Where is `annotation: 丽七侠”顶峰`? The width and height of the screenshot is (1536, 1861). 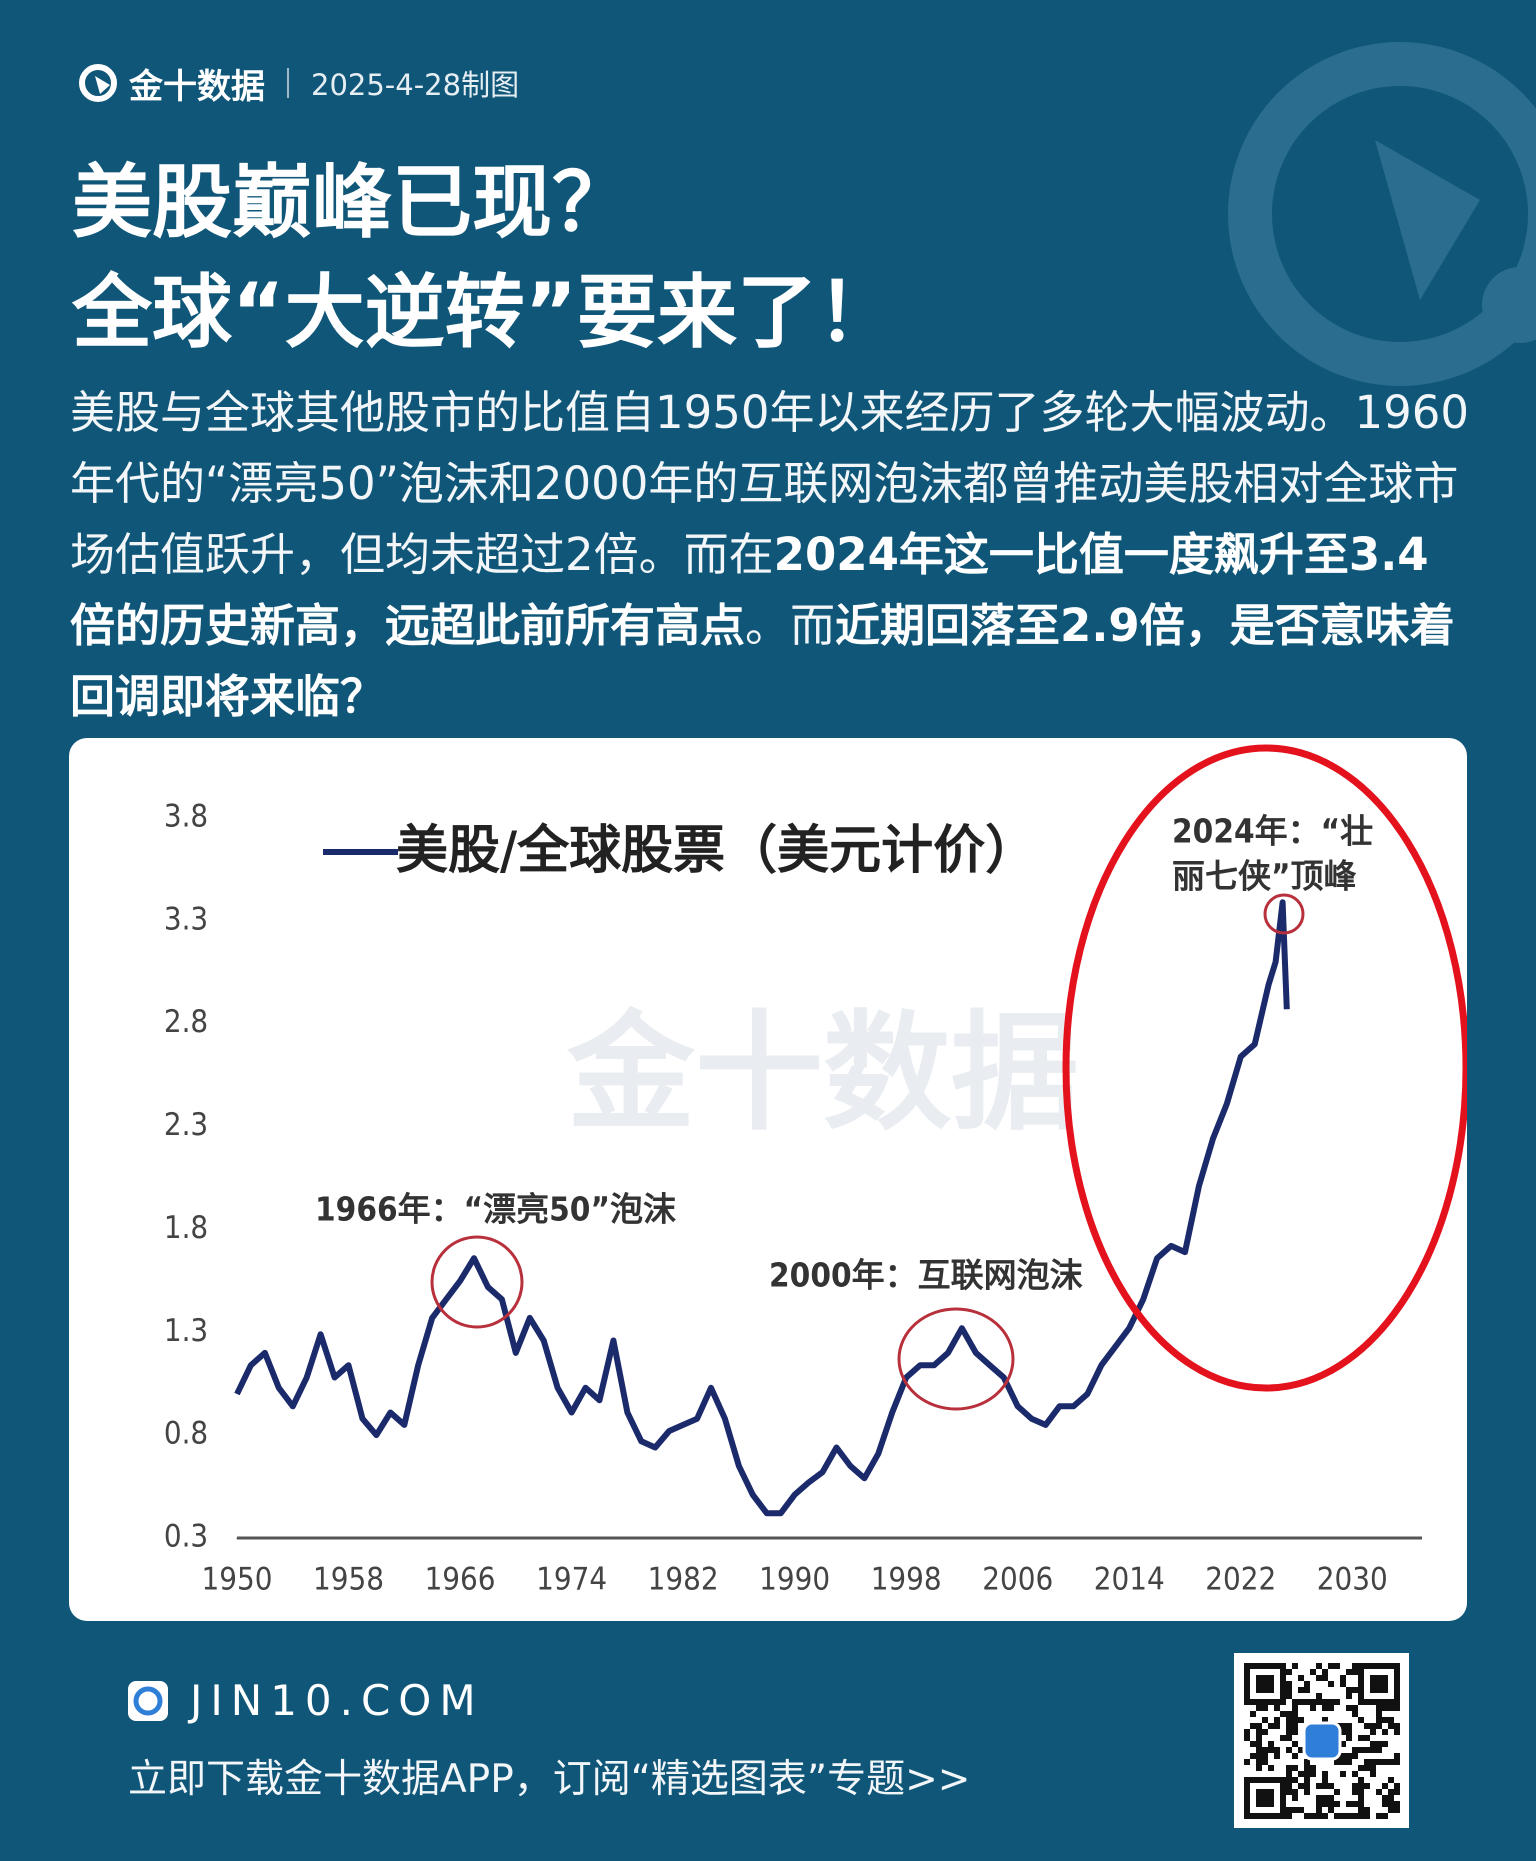 annotation: 丽七侠”顶峰 is located at coordinates (1264, 876).